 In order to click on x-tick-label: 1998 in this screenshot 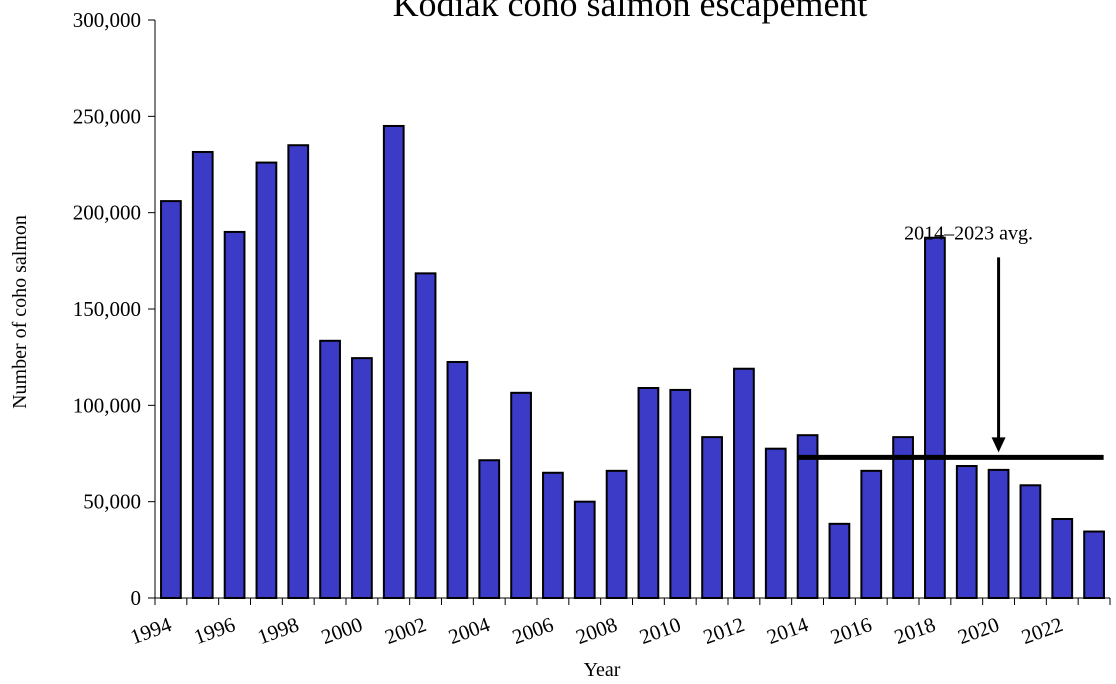, I will do `click(278, 630)`.